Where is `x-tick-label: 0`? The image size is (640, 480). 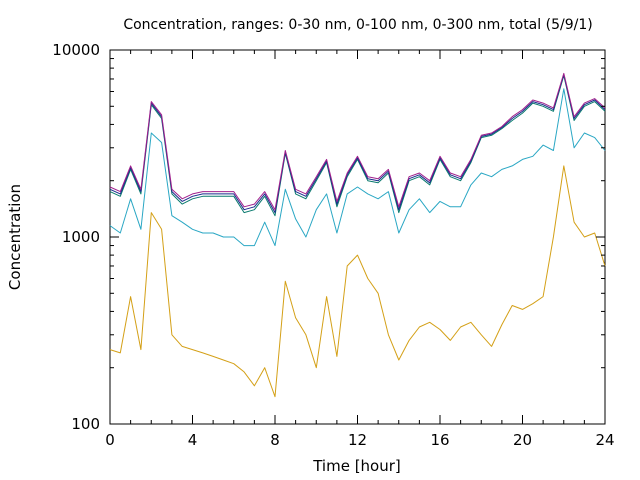
x-tick-label: 0 is located at coordinates (110, 440).